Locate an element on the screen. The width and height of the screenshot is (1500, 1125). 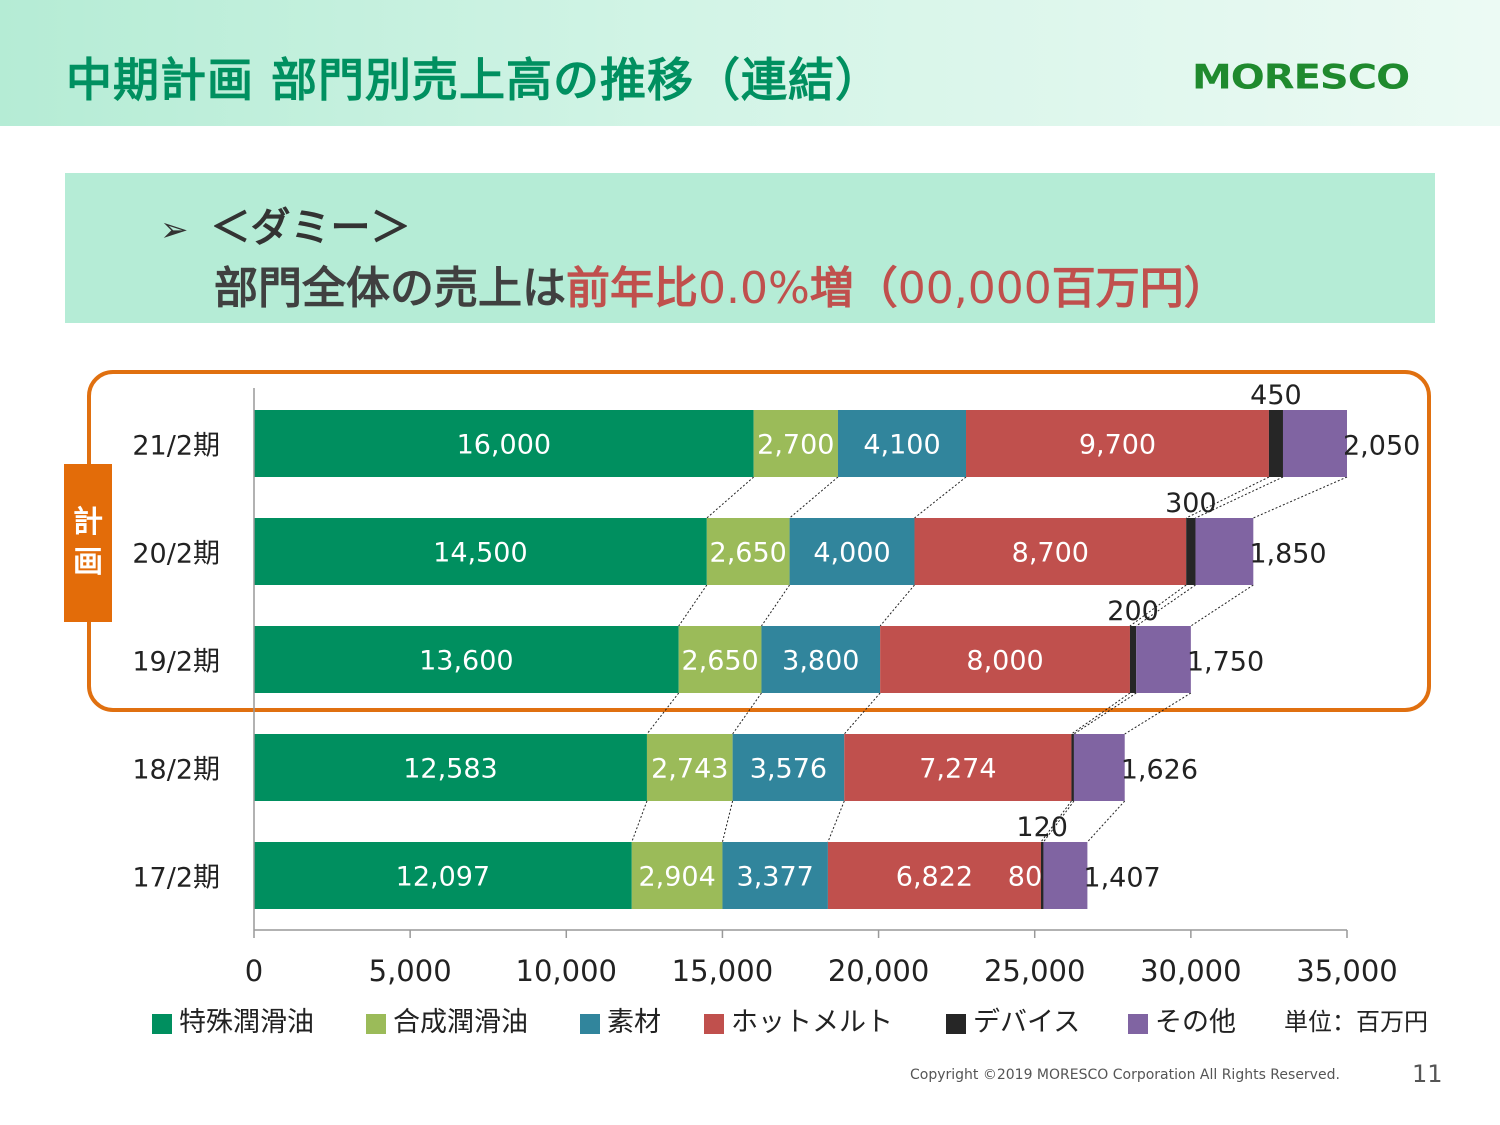
x-tick-label: 20,000 is located at coordinates (878, 971).